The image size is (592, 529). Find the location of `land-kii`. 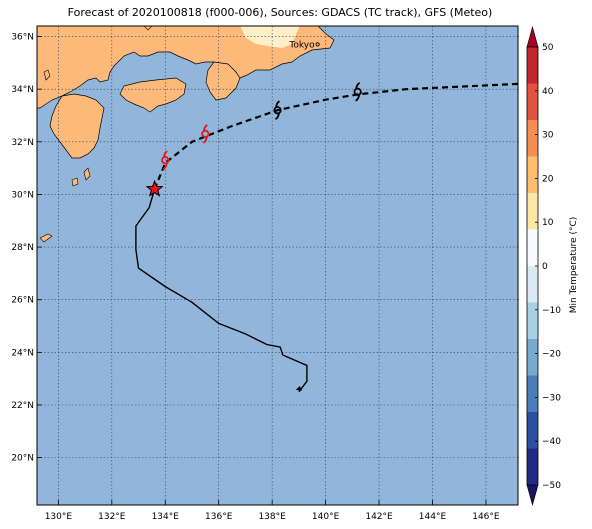

land-kii is located at coordinates (223, 81).